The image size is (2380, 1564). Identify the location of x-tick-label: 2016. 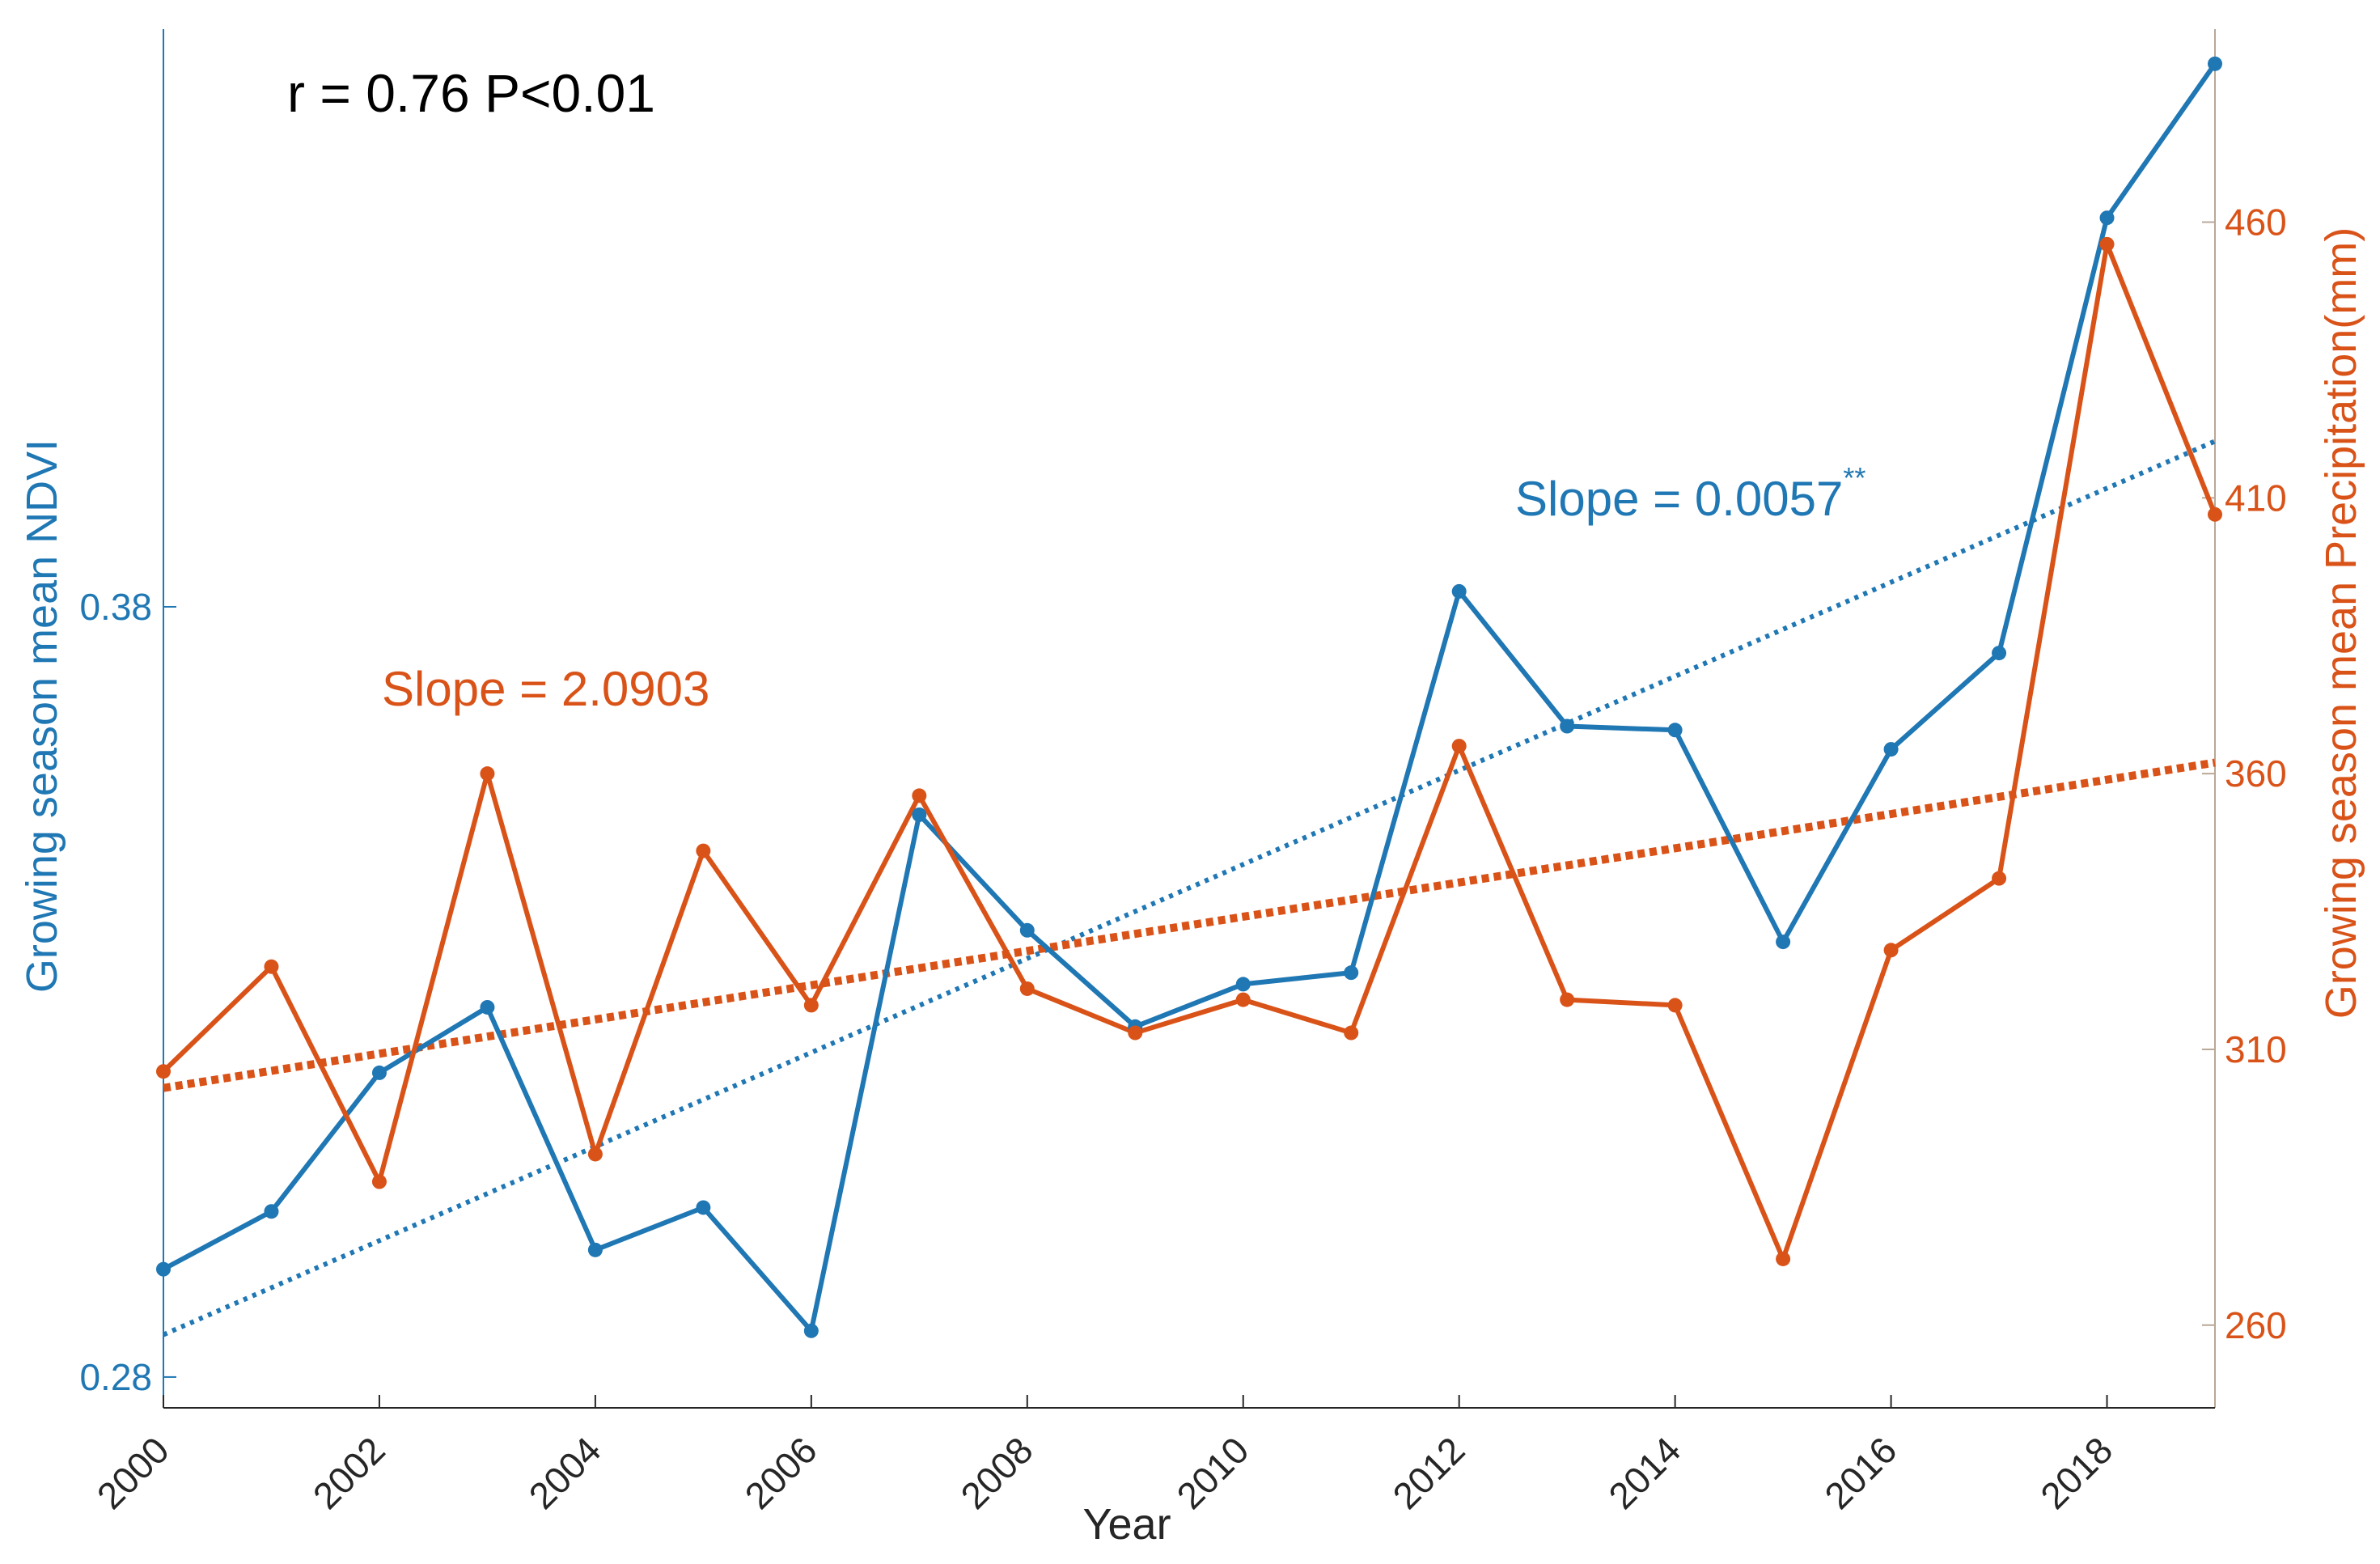
(1860, 1473).